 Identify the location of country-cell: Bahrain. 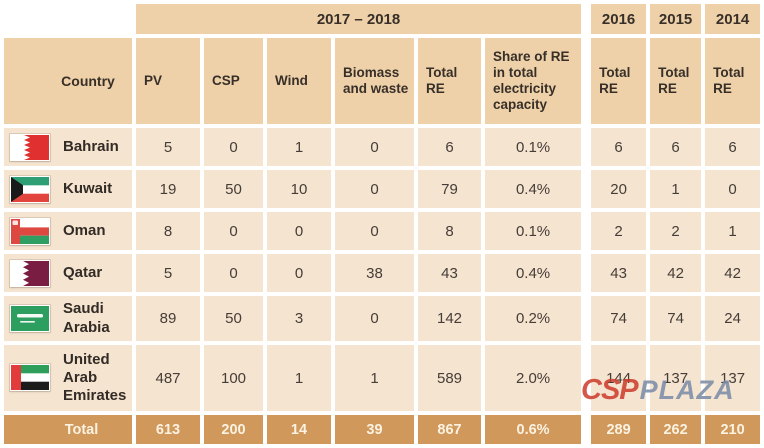
(68, 147).